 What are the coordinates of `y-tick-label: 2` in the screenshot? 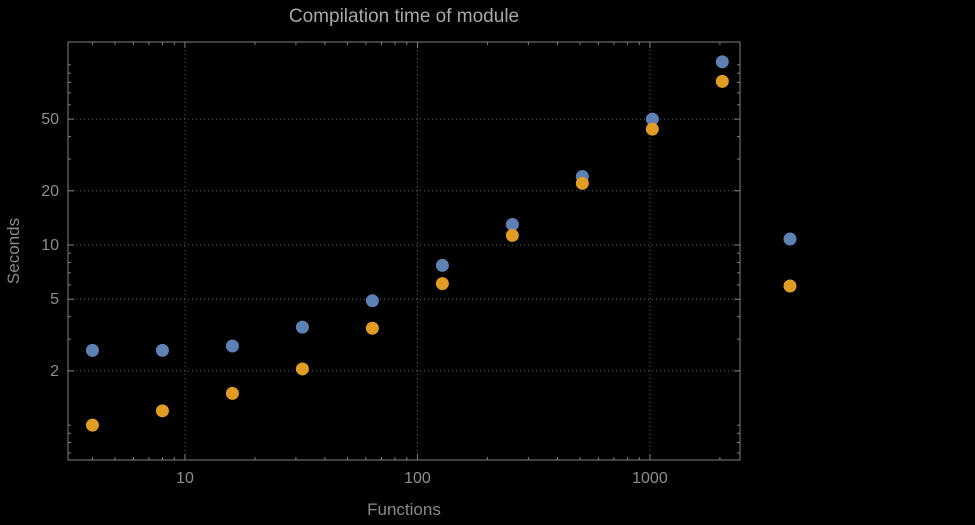 It's located at (54, 371).